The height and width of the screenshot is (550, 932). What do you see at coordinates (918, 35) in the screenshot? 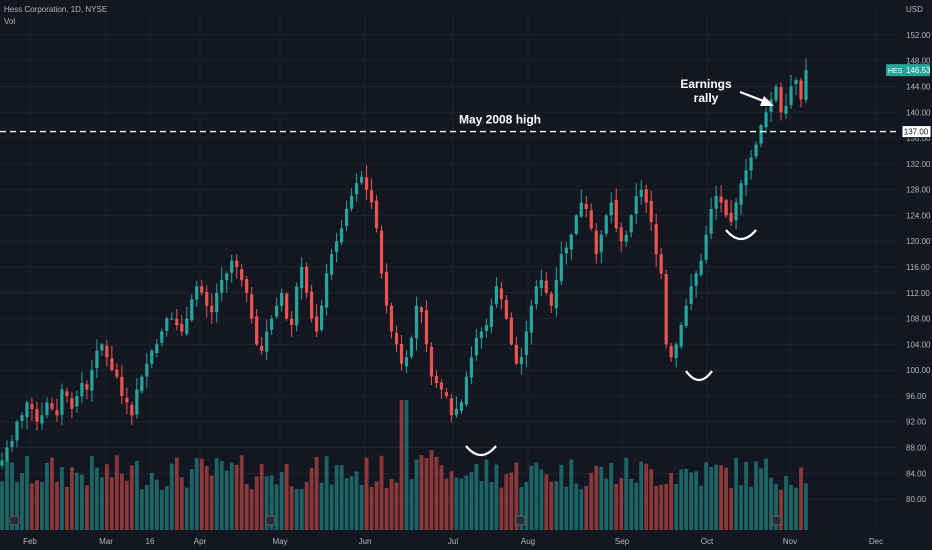
I see `y-tick-label: 152.00` at bounding box center [918, 35].